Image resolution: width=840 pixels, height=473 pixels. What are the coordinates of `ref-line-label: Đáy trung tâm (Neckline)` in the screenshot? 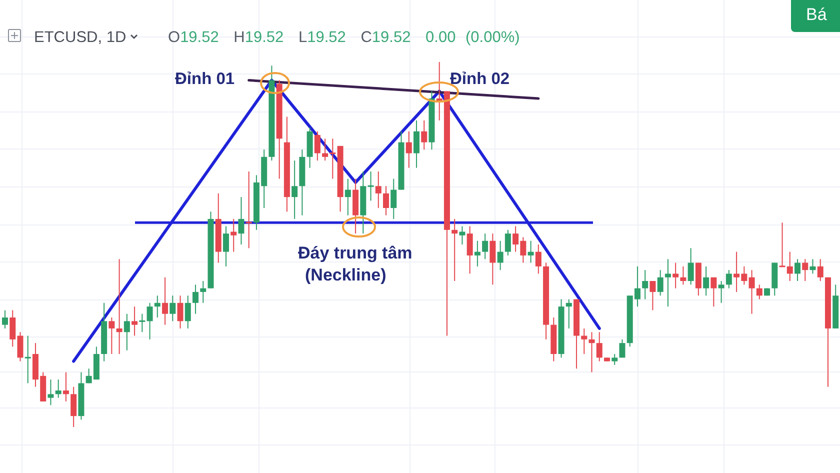 It's located at (355, 264).